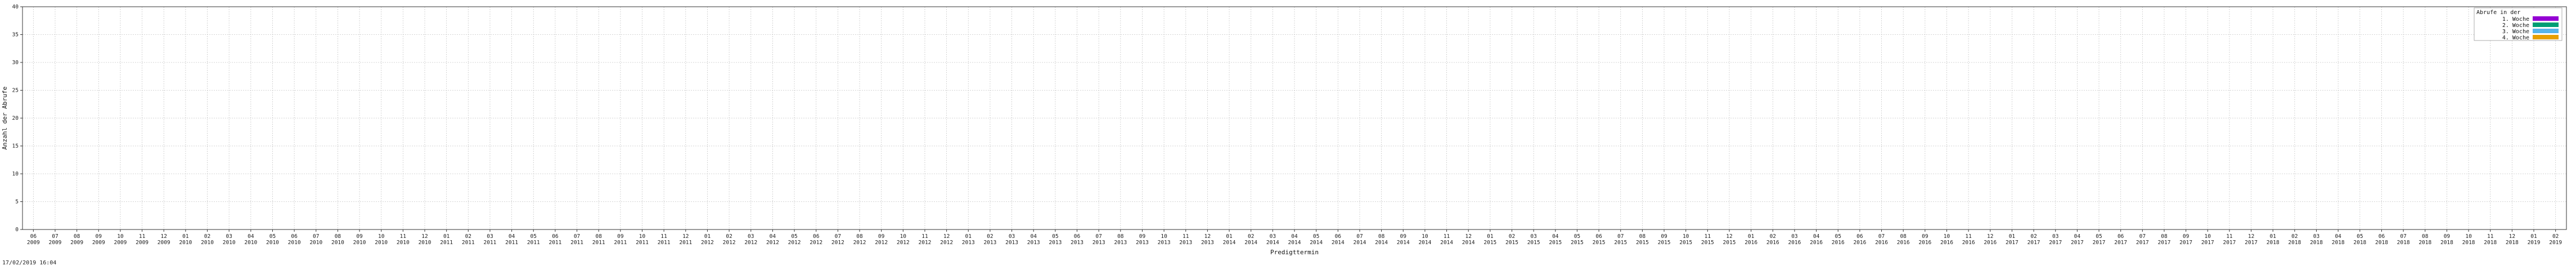  Describe the element at coordinates (33, 239) in the screenshot. I see `x-tick-label: 06 2009` at that location.